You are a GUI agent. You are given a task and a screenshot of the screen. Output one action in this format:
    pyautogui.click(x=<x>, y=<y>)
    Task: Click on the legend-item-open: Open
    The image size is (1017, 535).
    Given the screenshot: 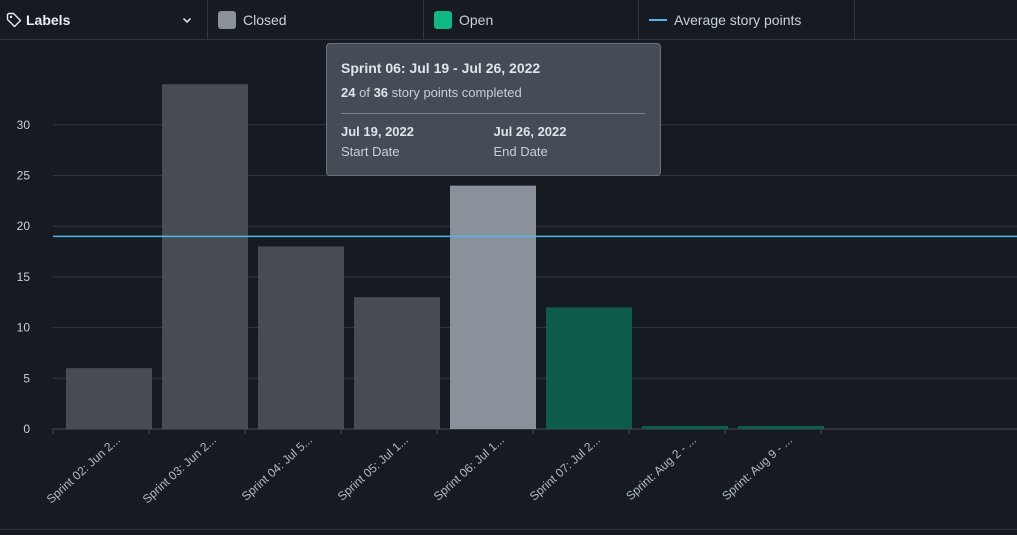 What is the action you would take?
    pyautogui.click(x=531, y=19)
    